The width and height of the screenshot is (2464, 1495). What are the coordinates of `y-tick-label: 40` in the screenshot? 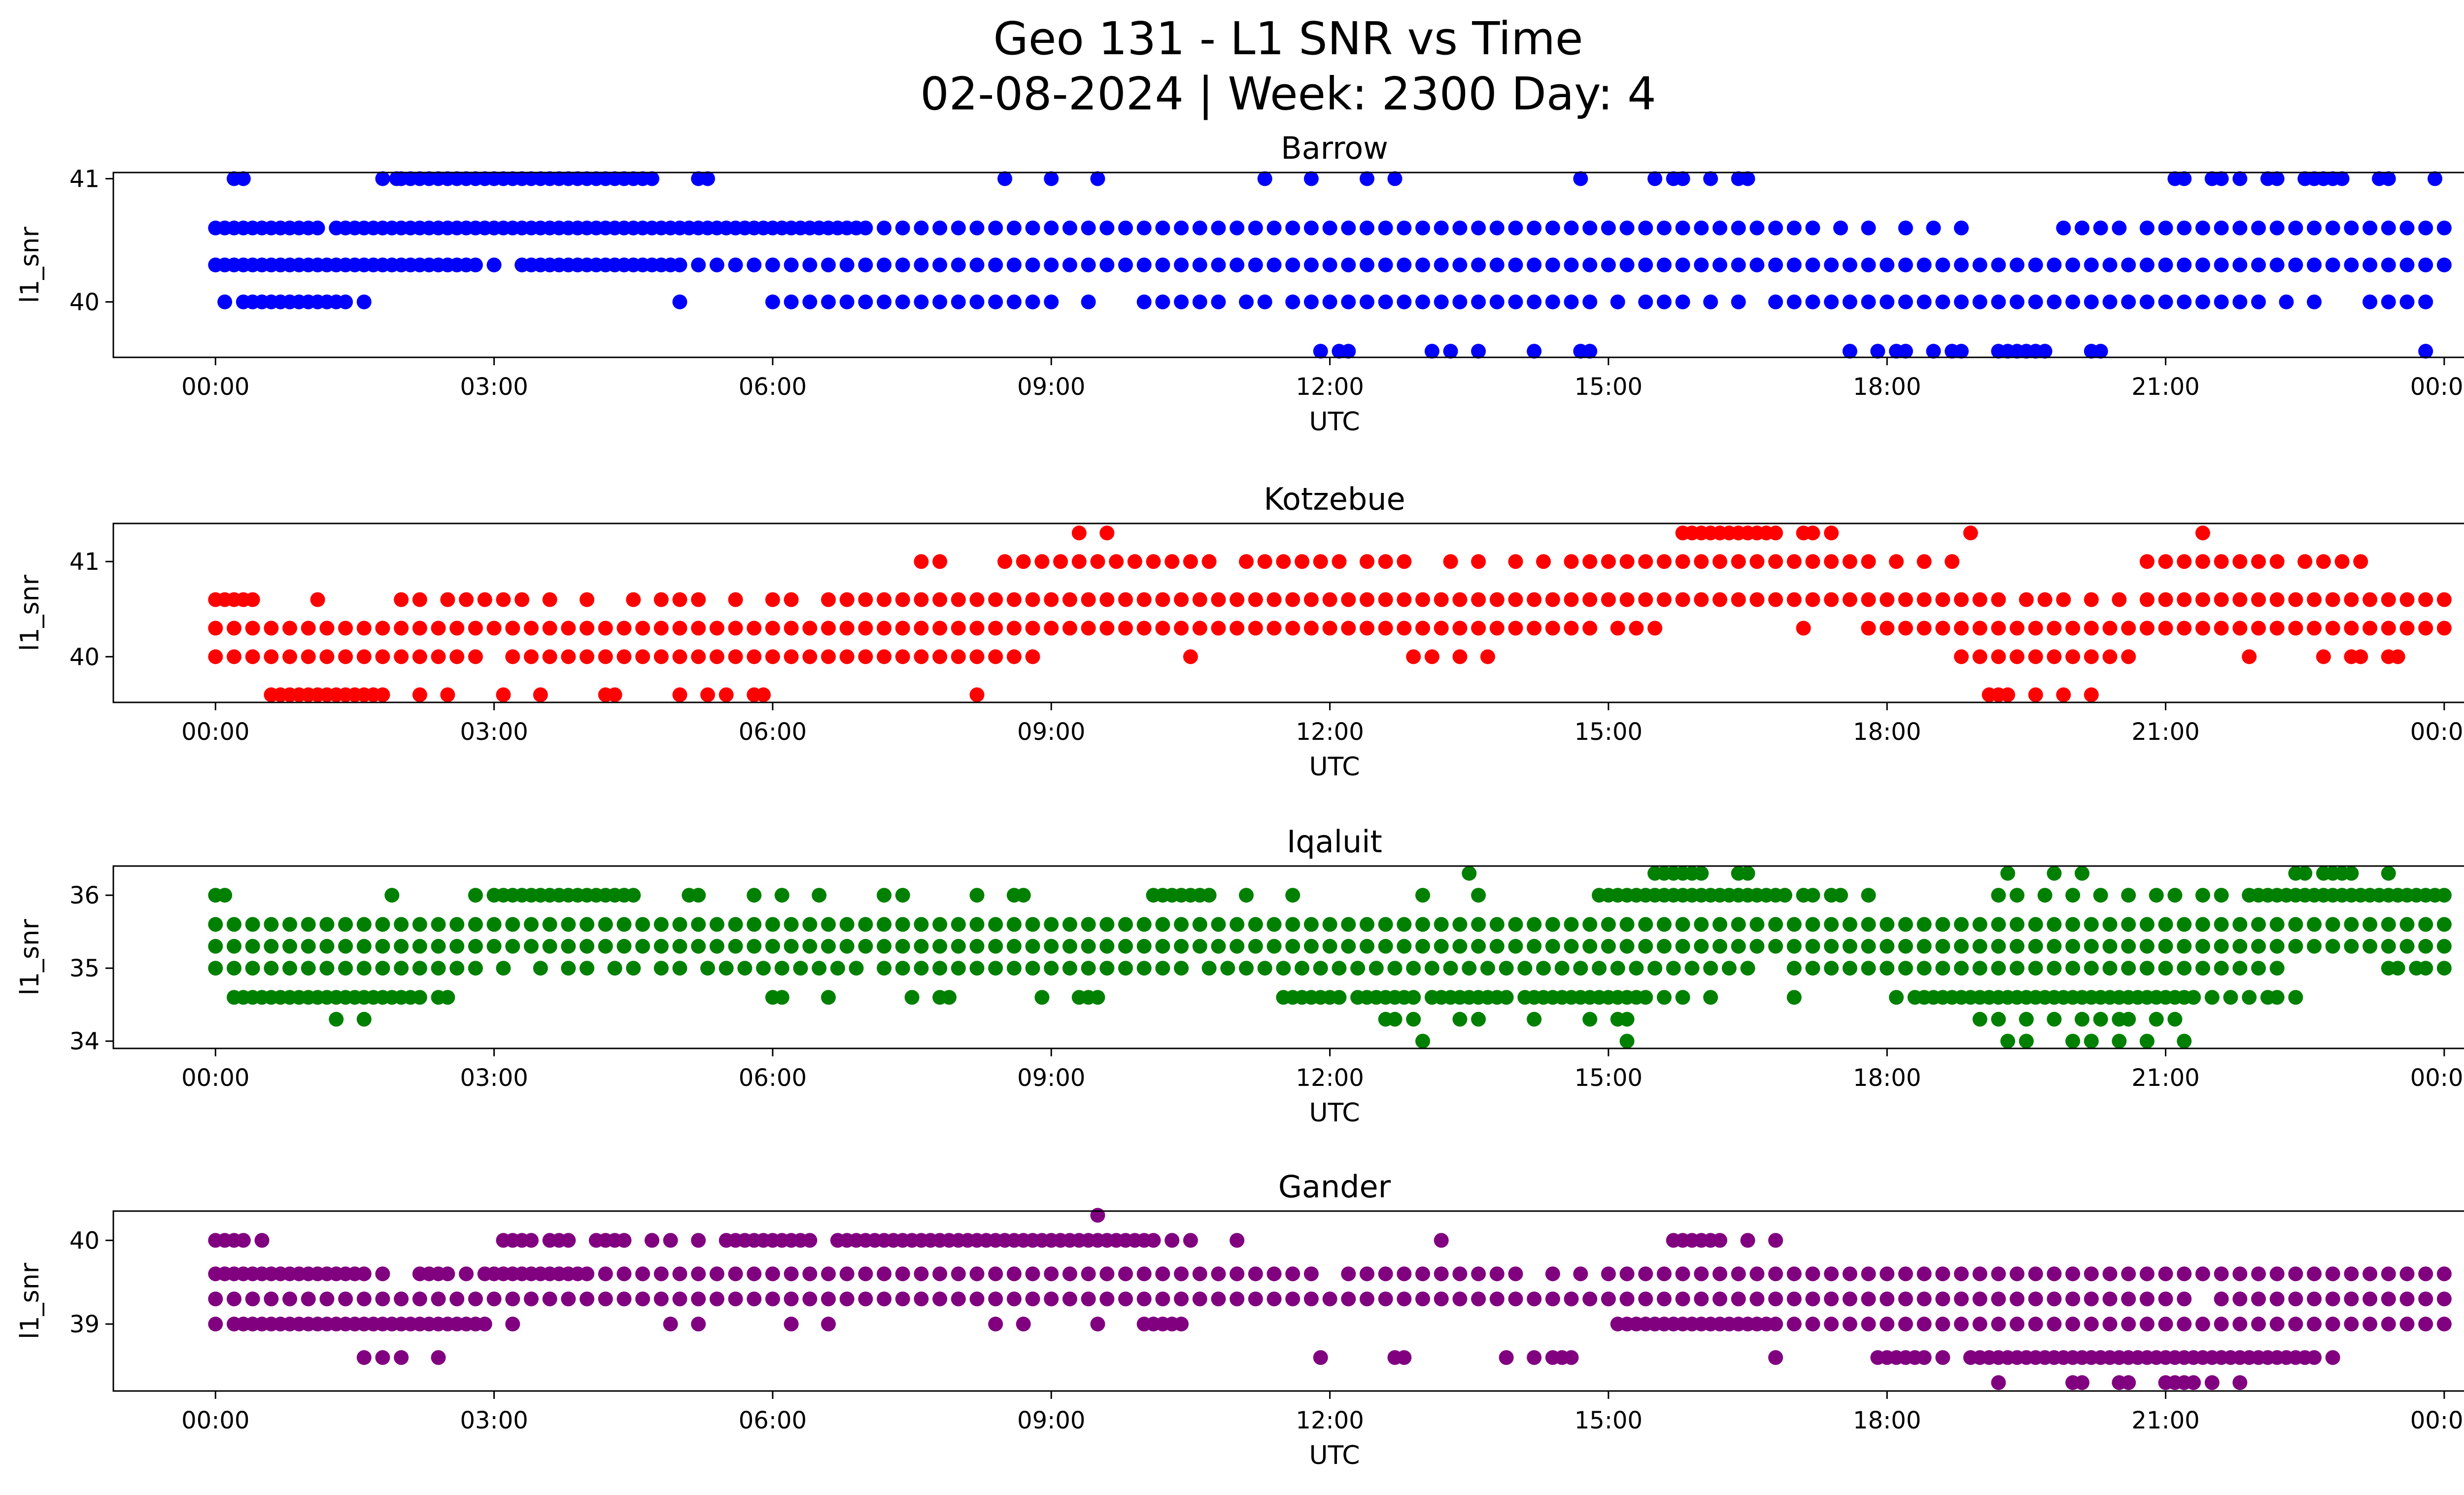 It's located at (84, 302).